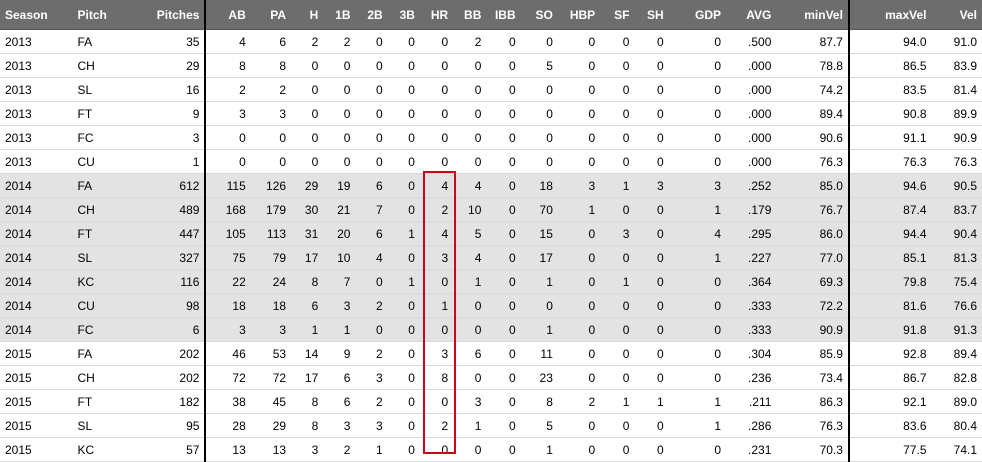 The width and height of the screenshot is (982, 462). Describe the element at coordinates (812, 234) in the screenshot. I see `cell-minvel: 86.0` at that location.